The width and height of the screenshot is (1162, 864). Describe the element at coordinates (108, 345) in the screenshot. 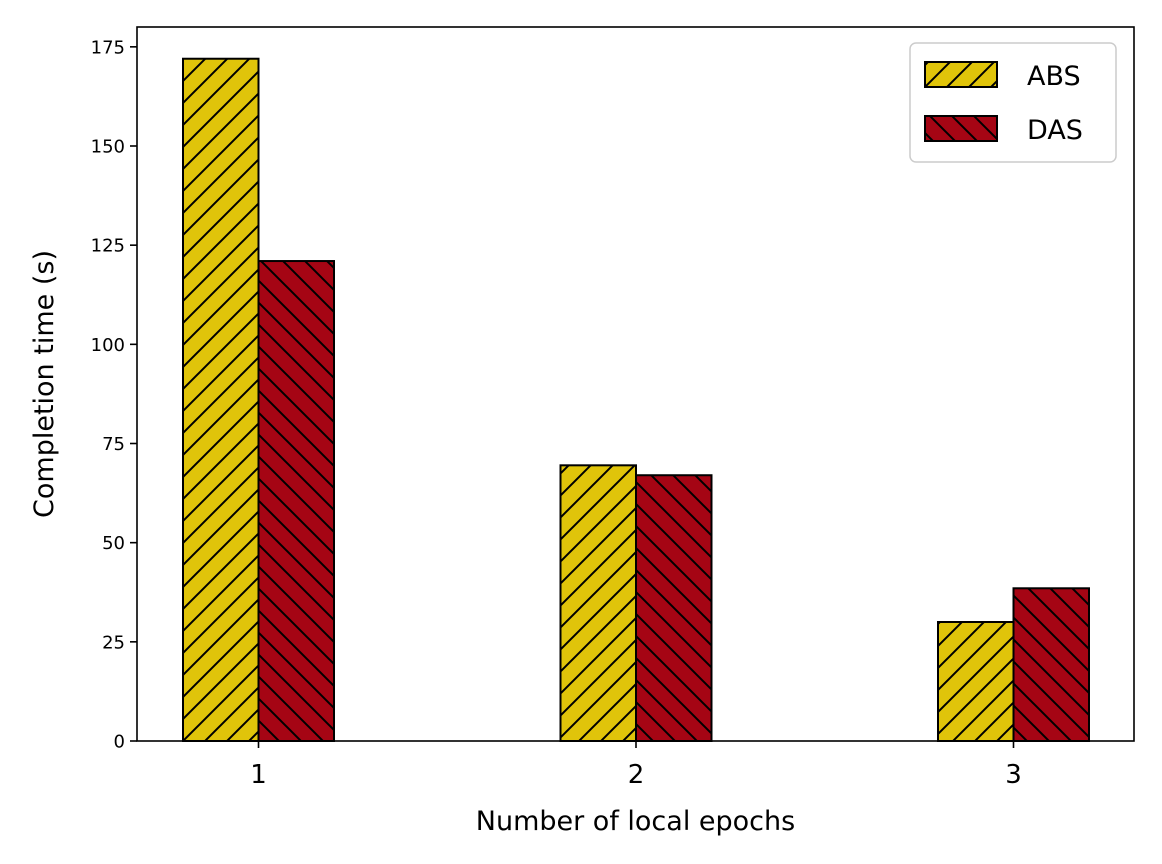

I see `y-tick-label: 100` at that location.